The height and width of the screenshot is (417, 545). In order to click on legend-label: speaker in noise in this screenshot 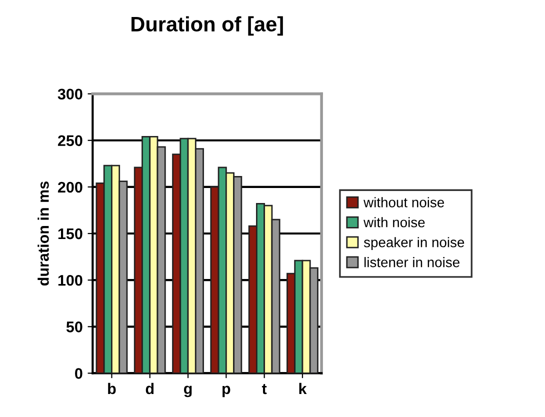, I will do `click(414, 243)`.